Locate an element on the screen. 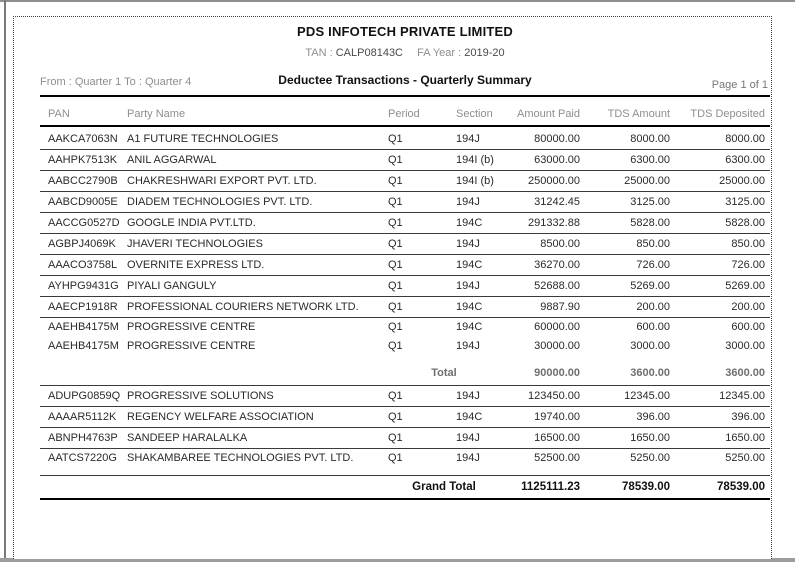 This screenshot has width=795, height=565. tan-value: CALP08143C is located at coordinates (369, 53).